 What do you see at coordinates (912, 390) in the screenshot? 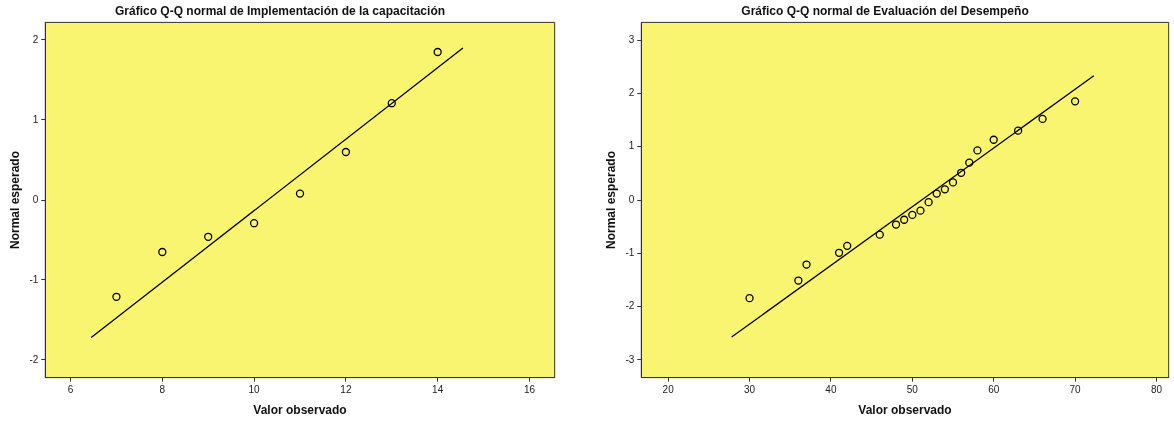
I see `x-tick-label: 50` at bounding box center [912, 390].